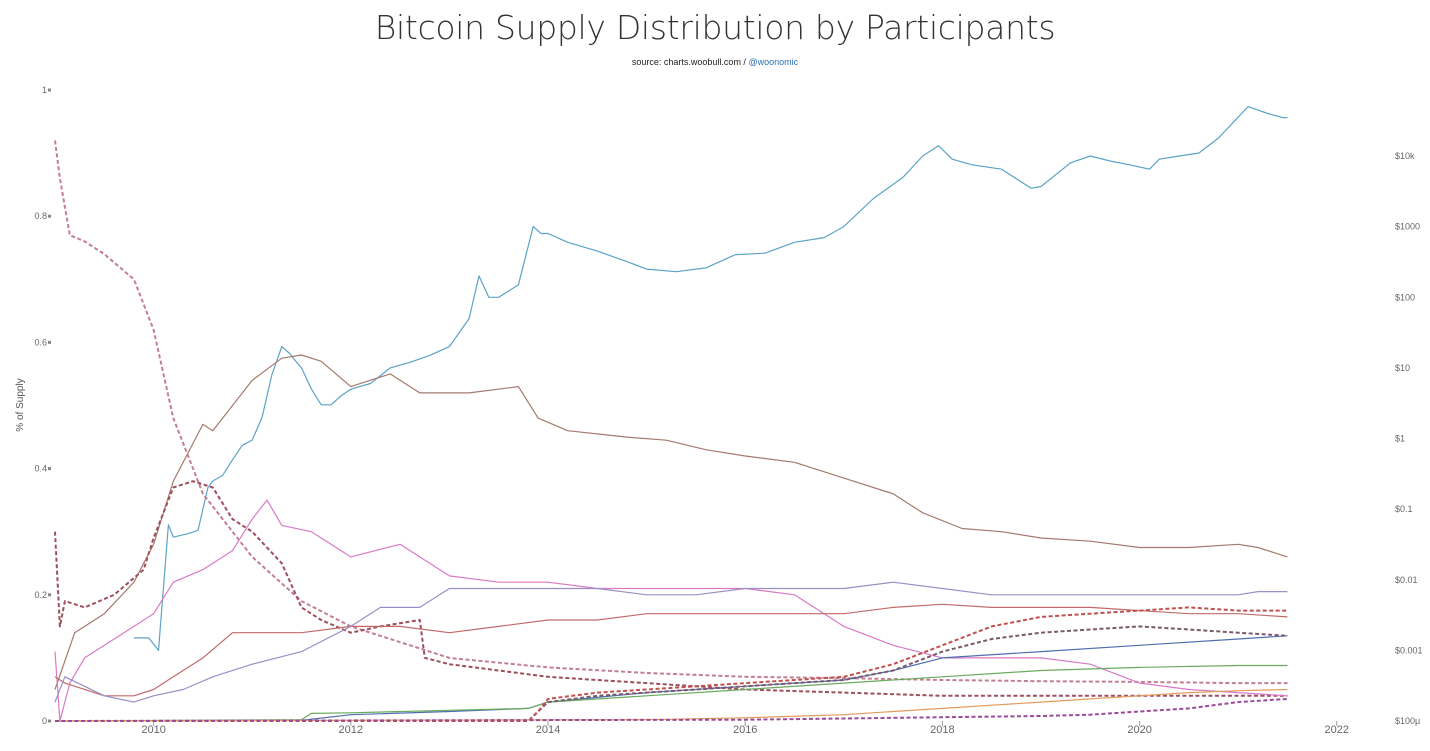  I want to click on x-axis: 2010 2012 2014 2016 2018 2020 2022, so click(745, 728).